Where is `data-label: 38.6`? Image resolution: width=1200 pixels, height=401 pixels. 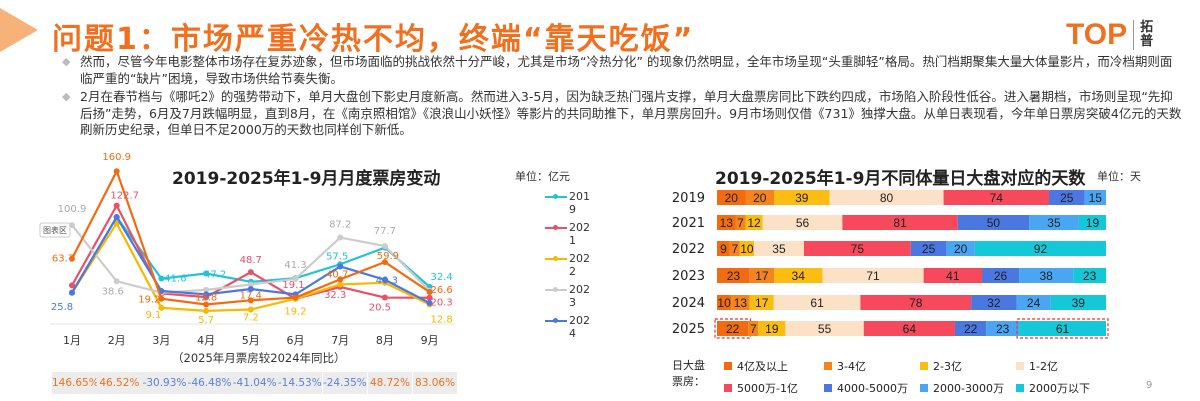
data-label: 38.6 is located at coordinates (113, 291).